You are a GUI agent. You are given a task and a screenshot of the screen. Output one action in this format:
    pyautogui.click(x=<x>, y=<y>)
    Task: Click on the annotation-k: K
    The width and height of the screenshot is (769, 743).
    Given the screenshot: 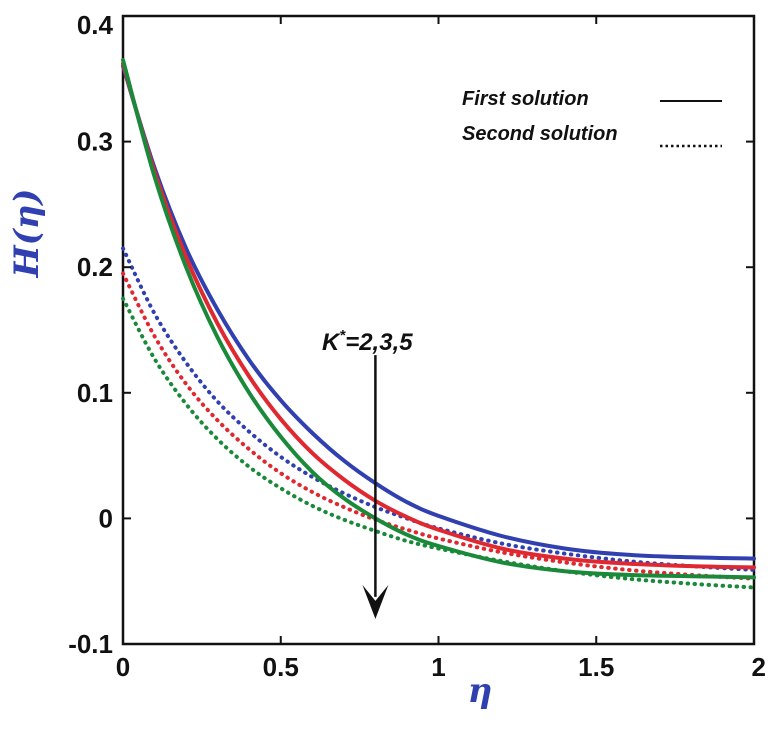 What is the action you would take?
    pyautogui.click(x=331, y=342)
    